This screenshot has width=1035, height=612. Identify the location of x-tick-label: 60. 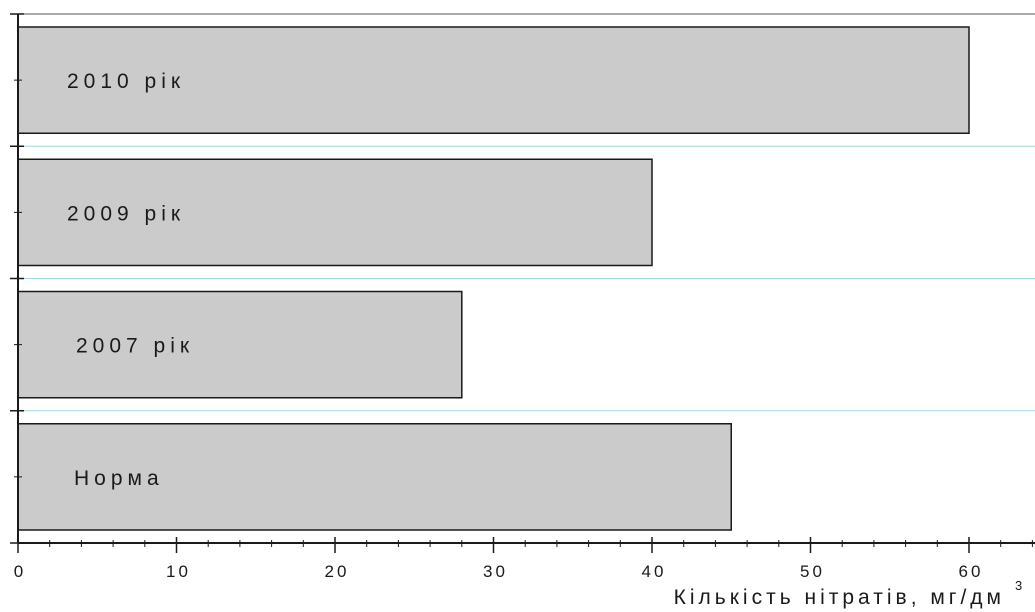
(971, 571).